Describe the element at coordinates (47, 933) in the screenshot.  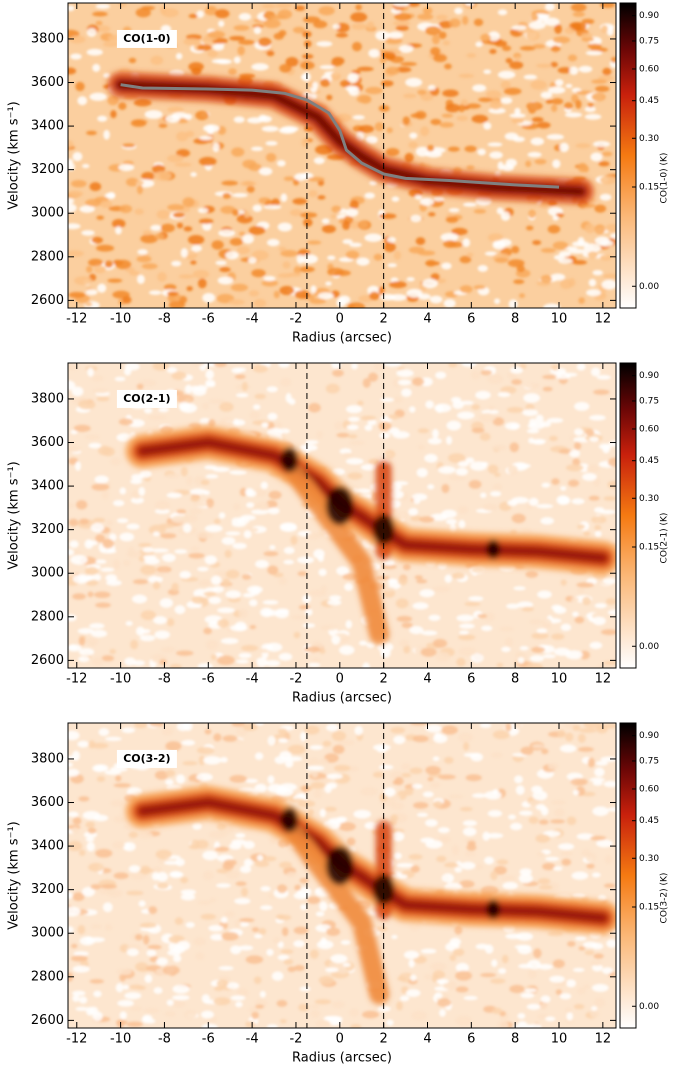
I see `y-tick-label: 3000` at that location.